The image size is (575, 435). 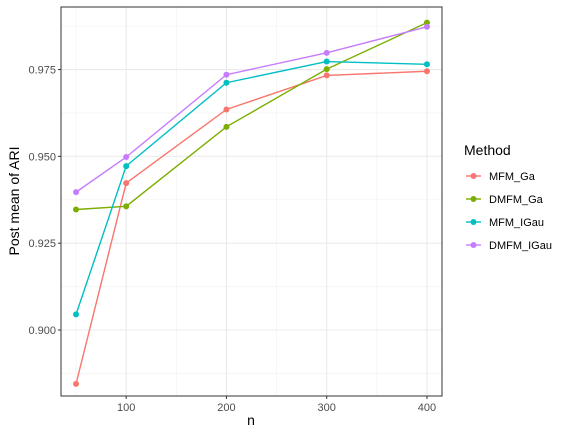 What do you see at coordinates (512, 177) in the screenshot?
I see `legend-label: MFM_Ga` at bounding box center [512, 177].